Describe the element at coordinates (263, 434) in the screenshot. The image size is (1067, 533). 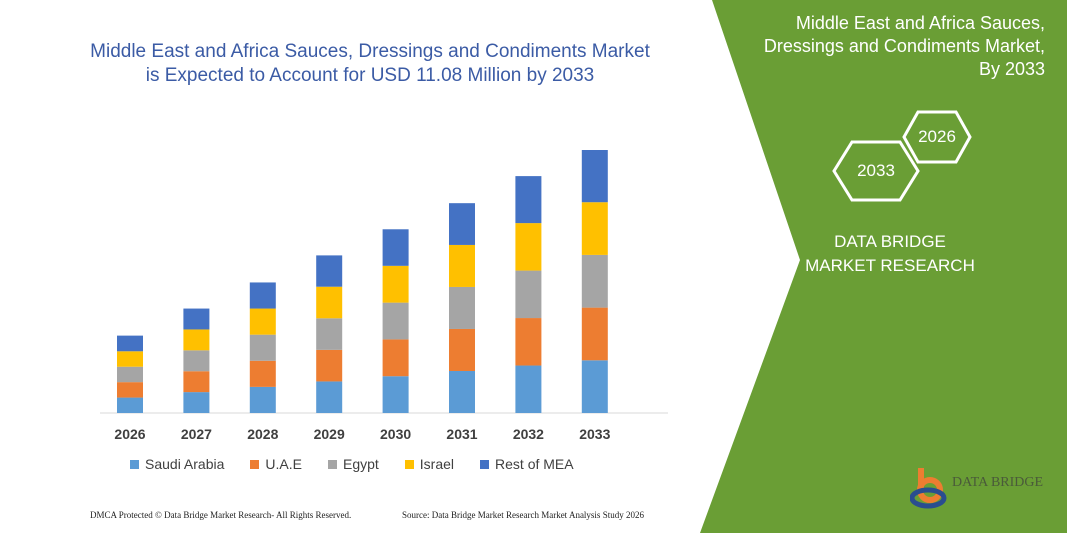
I see `x-tick-label: 2028` at that location.